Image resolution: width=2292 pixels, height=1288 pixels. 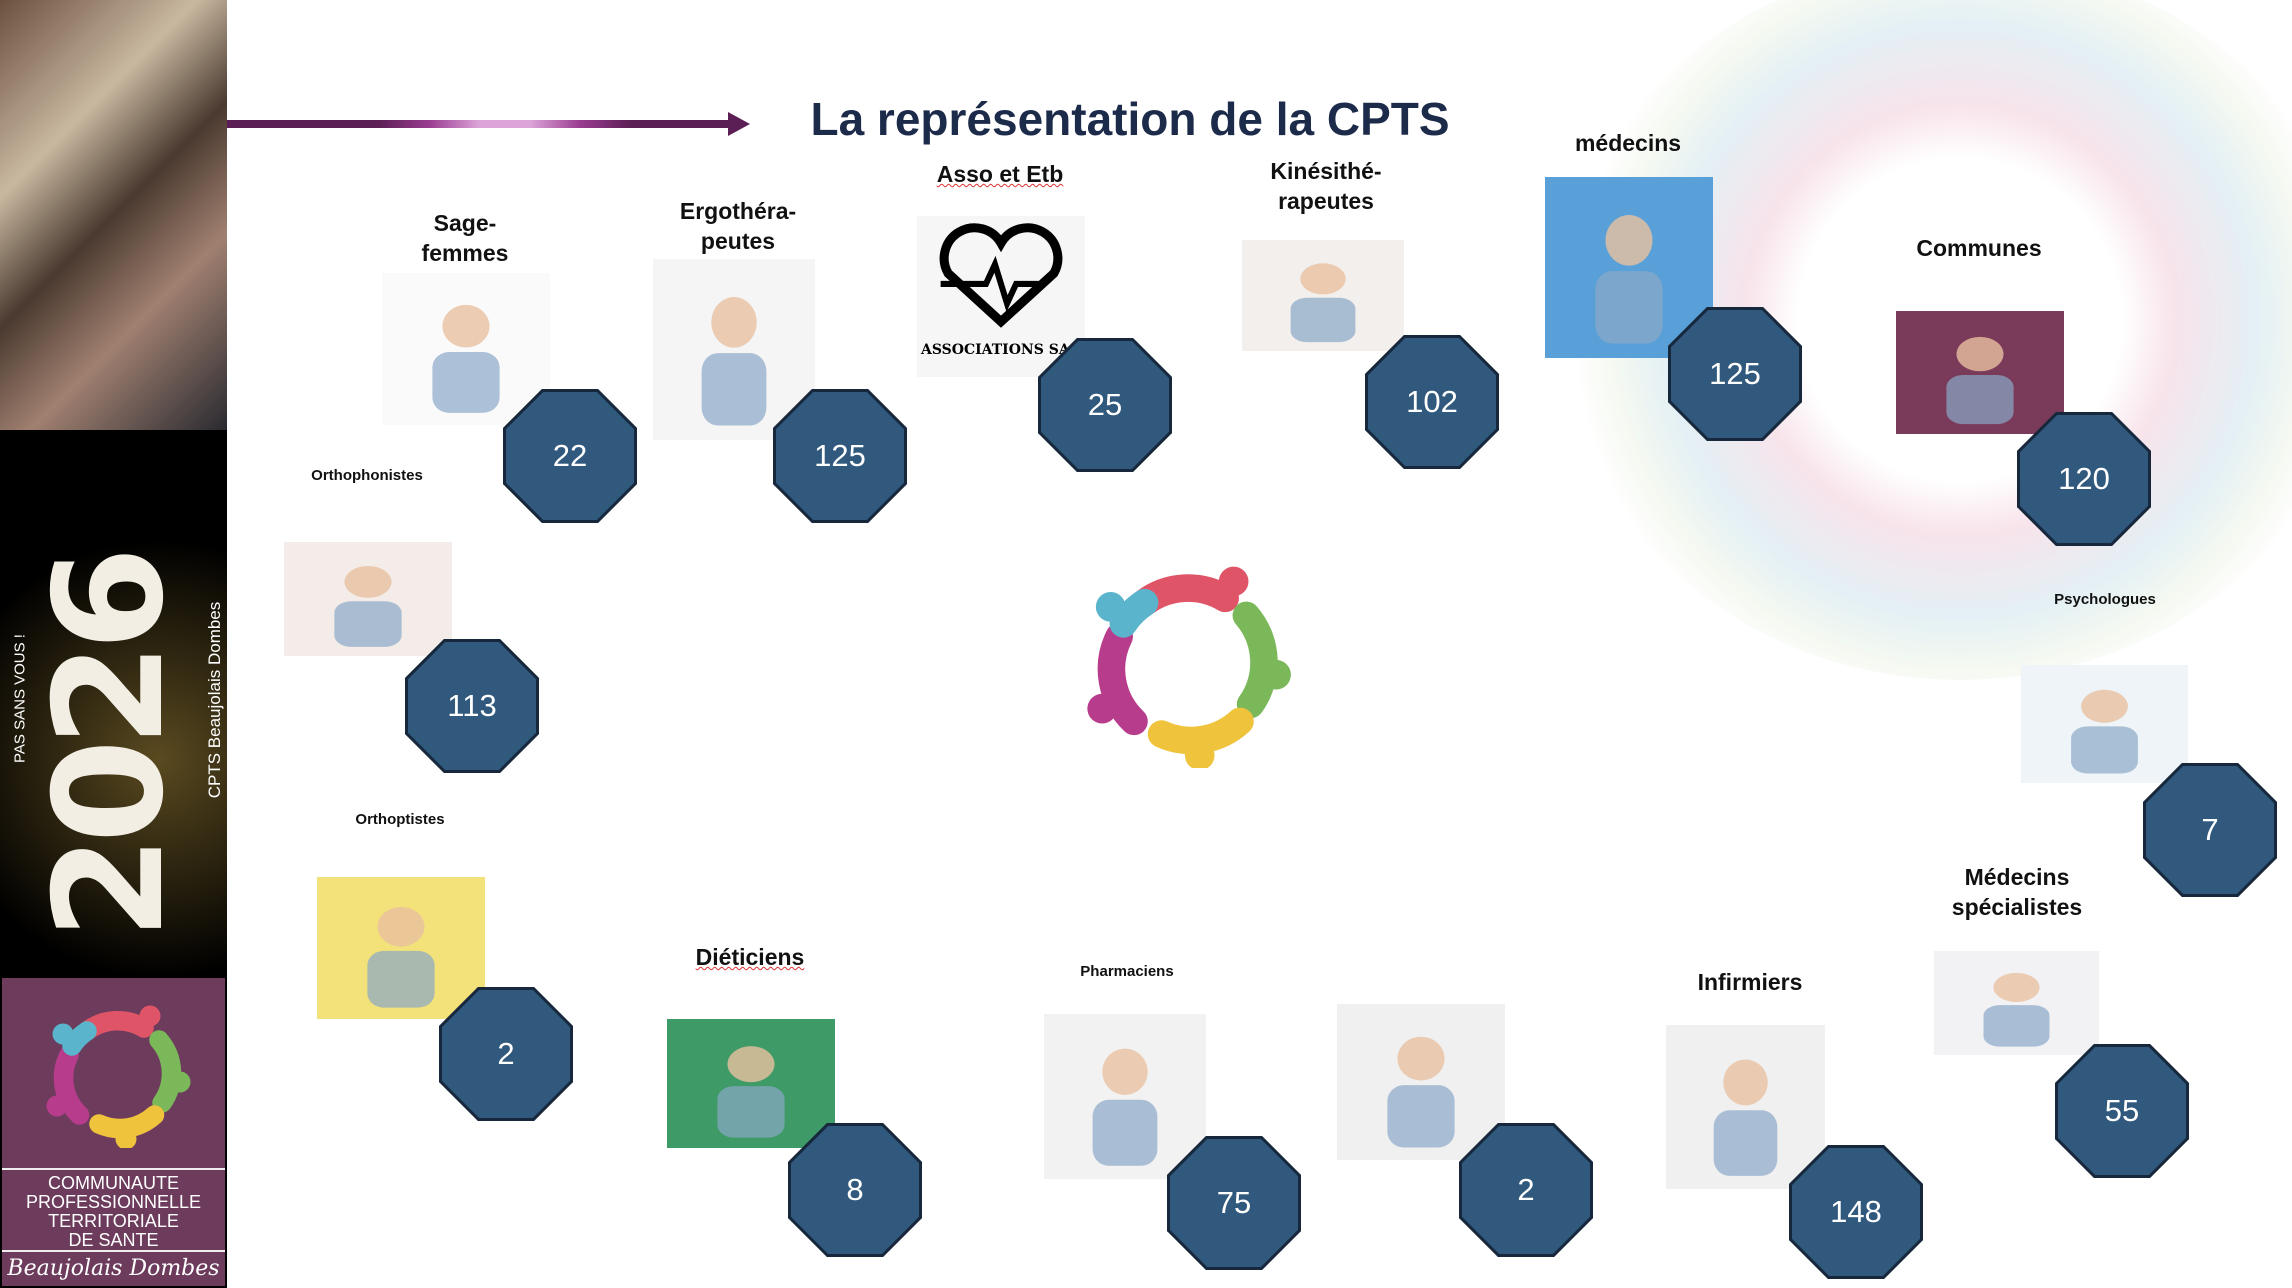 I want to click on count-badge-dieteticiens: 8, so click(x=855, y=1190).